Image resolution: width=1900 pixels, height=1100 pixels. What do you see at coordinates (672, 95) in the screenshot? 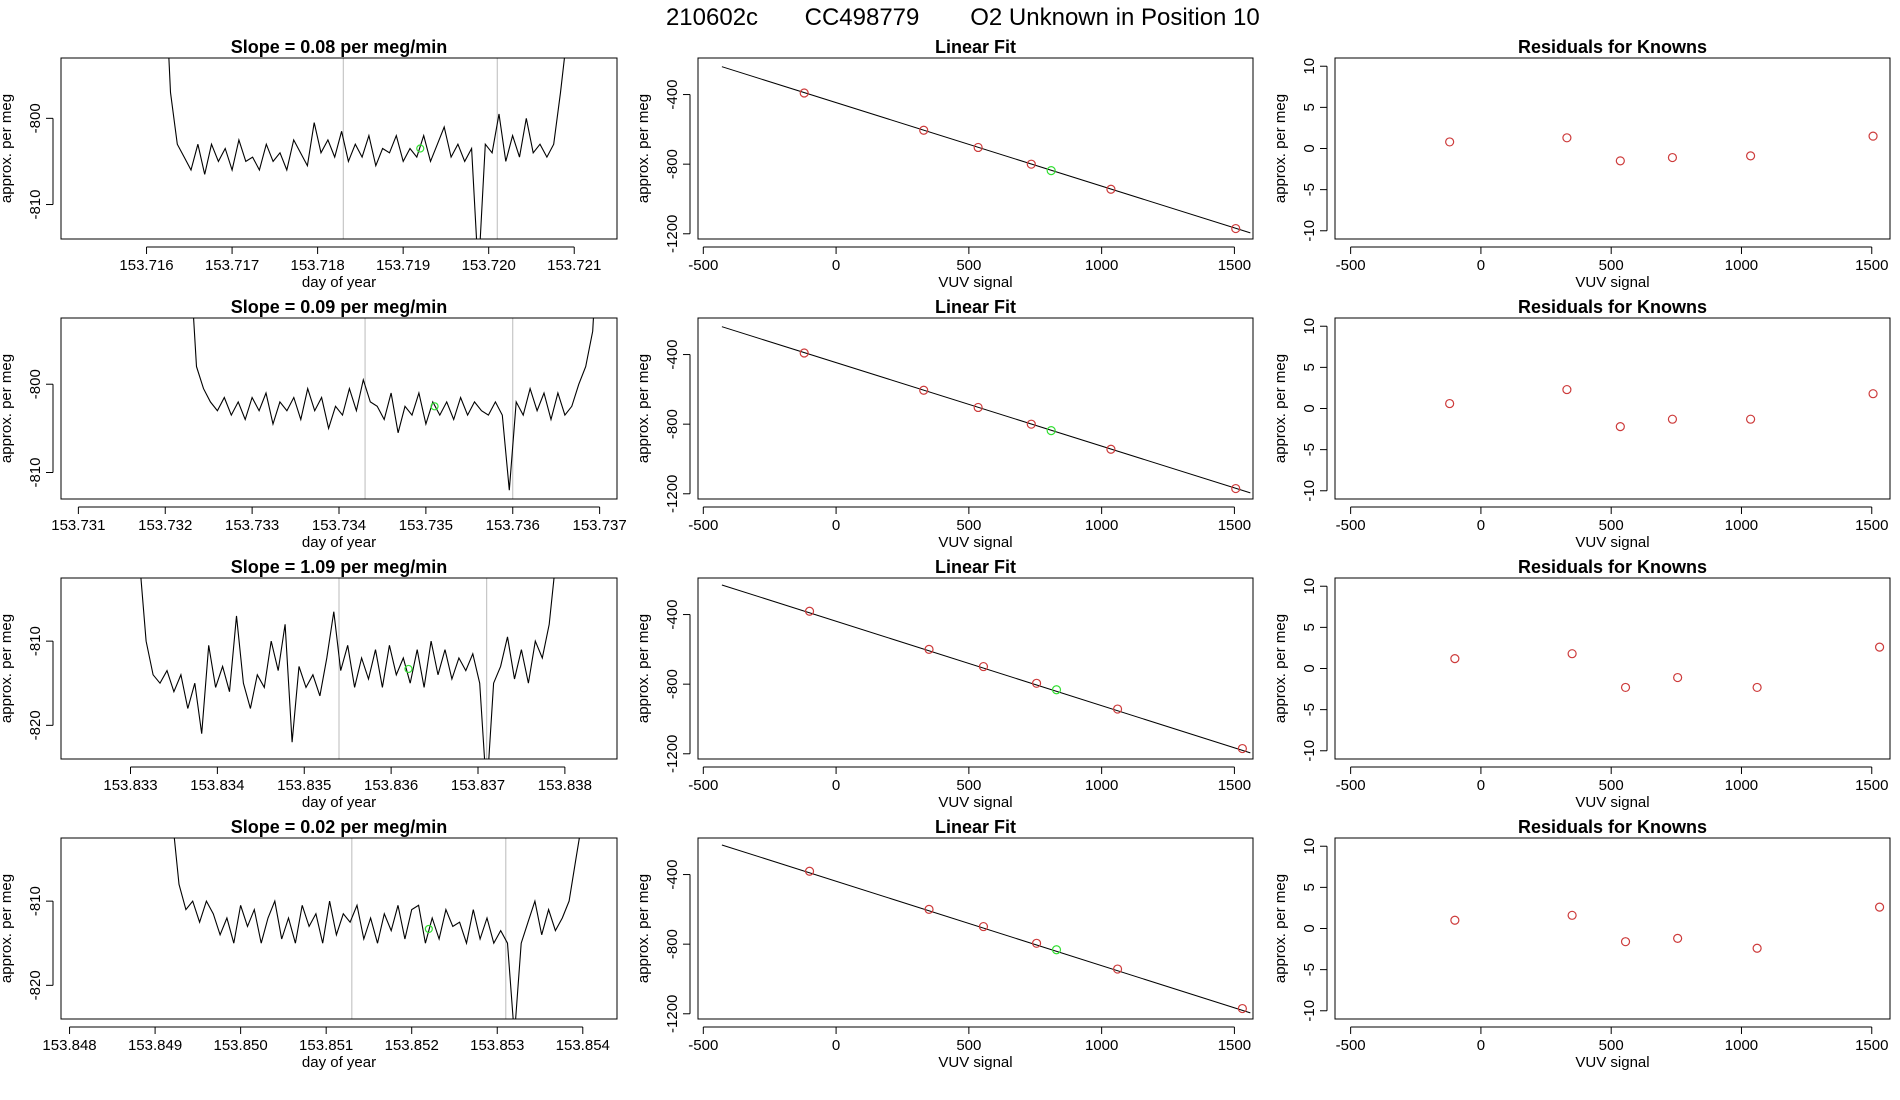
I see `y-tick-label: -400` at bounding box center [672, 95].